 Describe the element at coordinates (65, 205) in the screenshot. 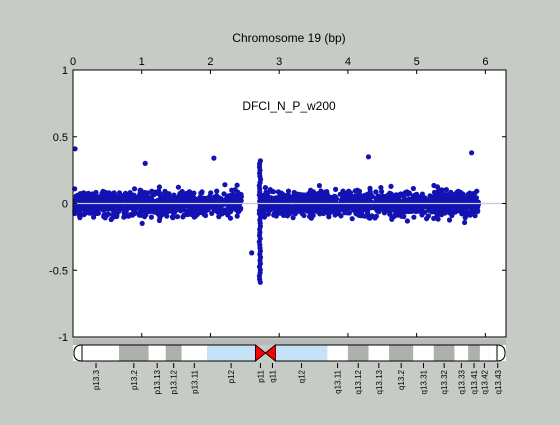

I see `y-tick-label: 0` at that location.